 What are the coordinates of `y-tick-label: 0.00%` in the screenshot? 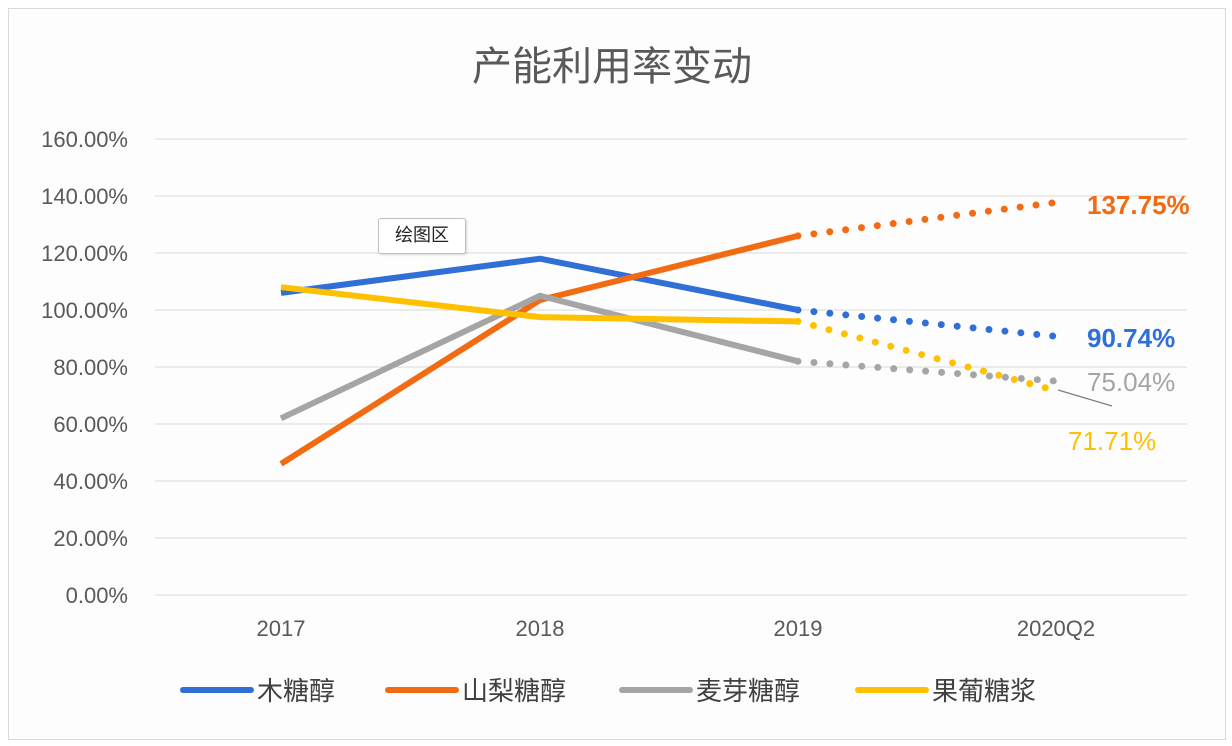 It's located at (97, 595).